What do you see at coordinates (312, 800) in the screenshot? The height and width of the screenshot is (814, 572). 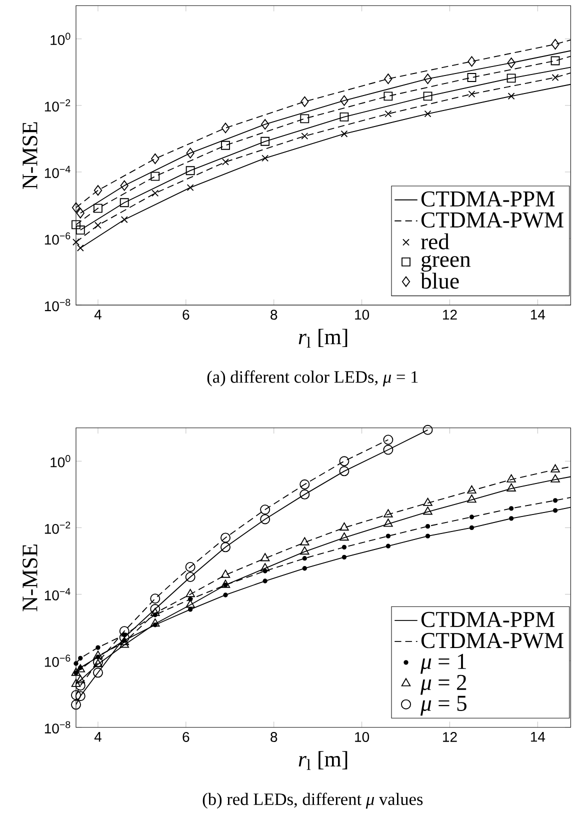 I see `text: (b) red LEDs, different μ values` at bounding box center [312, 800].